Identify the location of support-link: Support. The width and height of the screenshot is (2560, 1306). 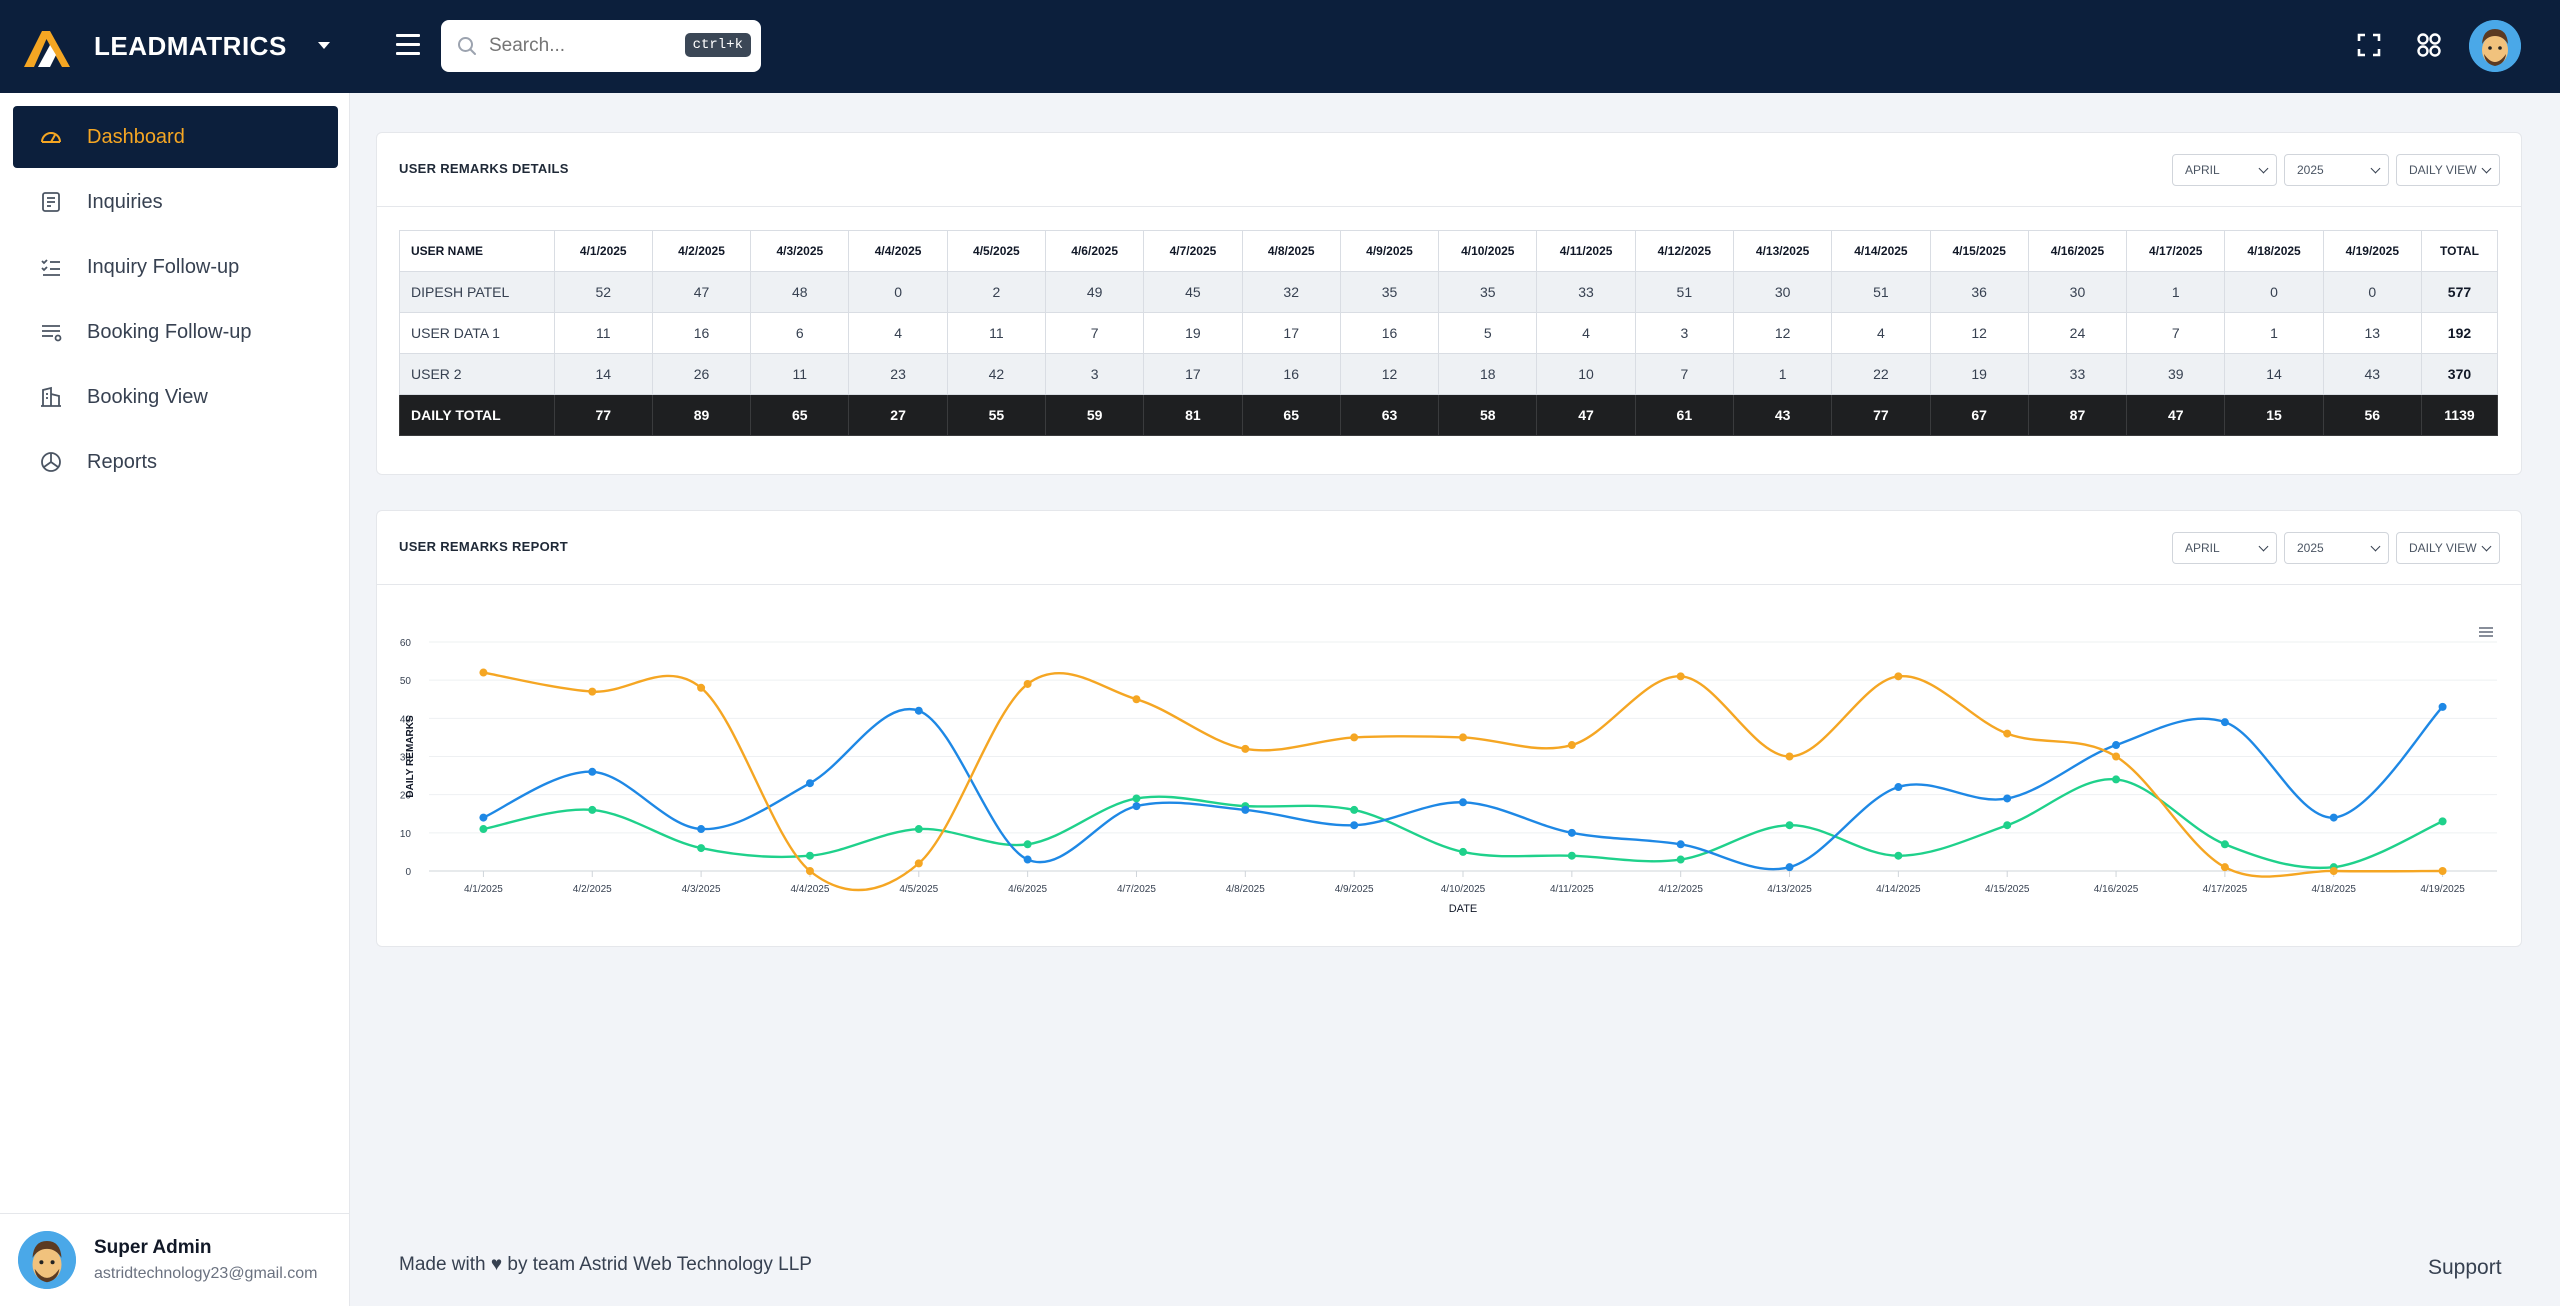
(2465, 1267).